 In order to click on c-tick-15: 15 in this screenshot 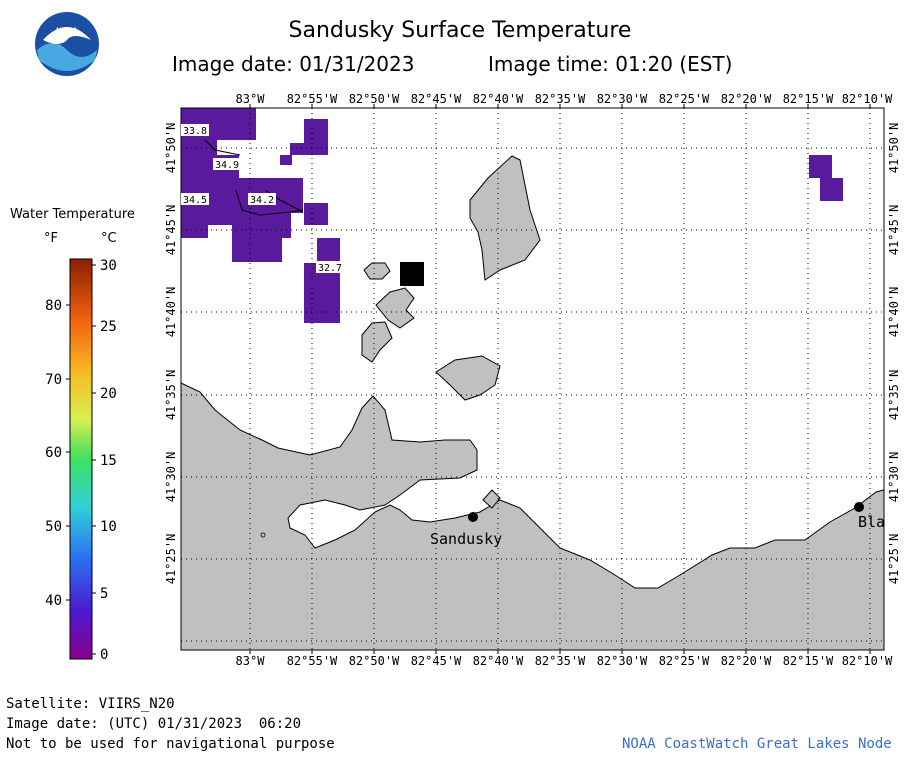, I will do `click(108, 461)`.